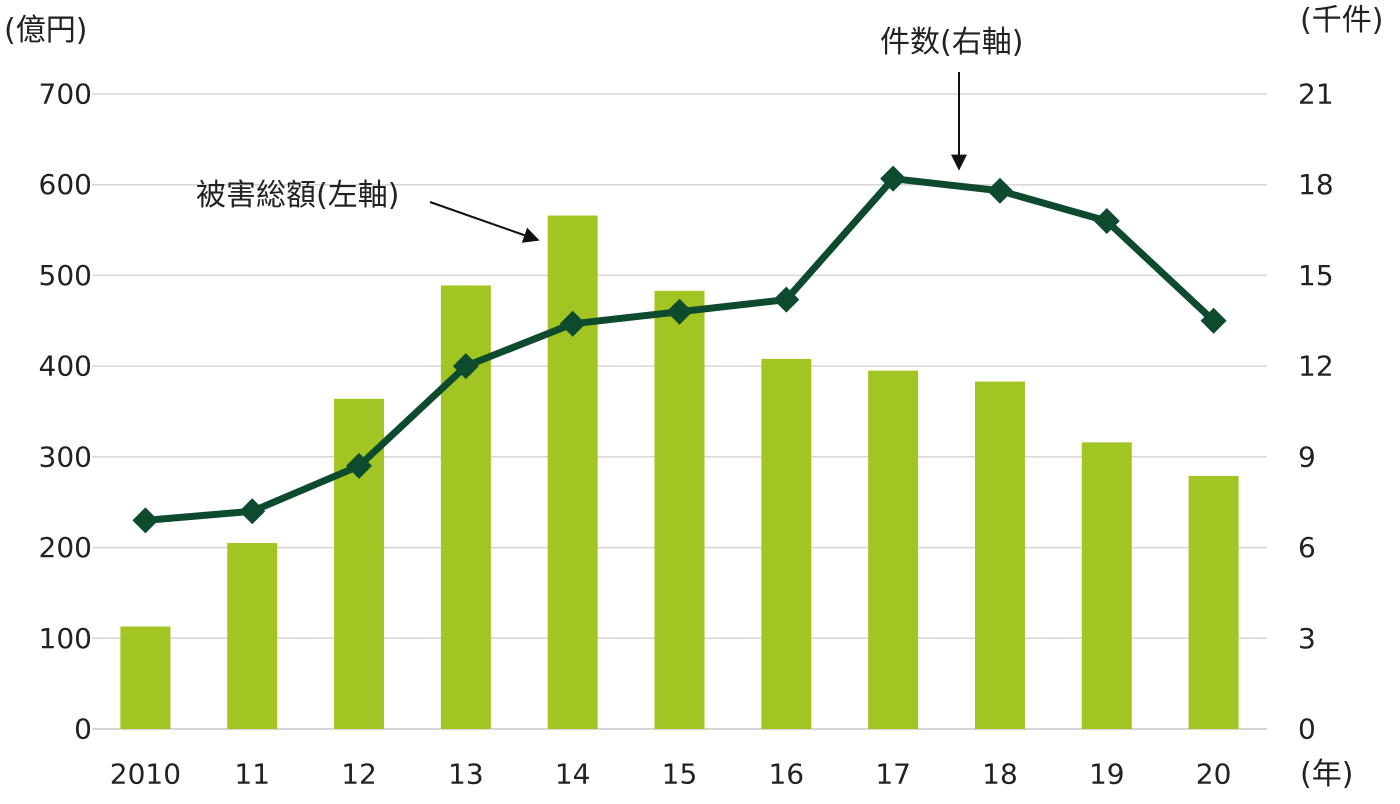 The width and height of the screenshot is (1400, 804). Describe the element at coordinates (1341, 20) in the screenshot. I see `right-axis-unit: (千件)` at that location.